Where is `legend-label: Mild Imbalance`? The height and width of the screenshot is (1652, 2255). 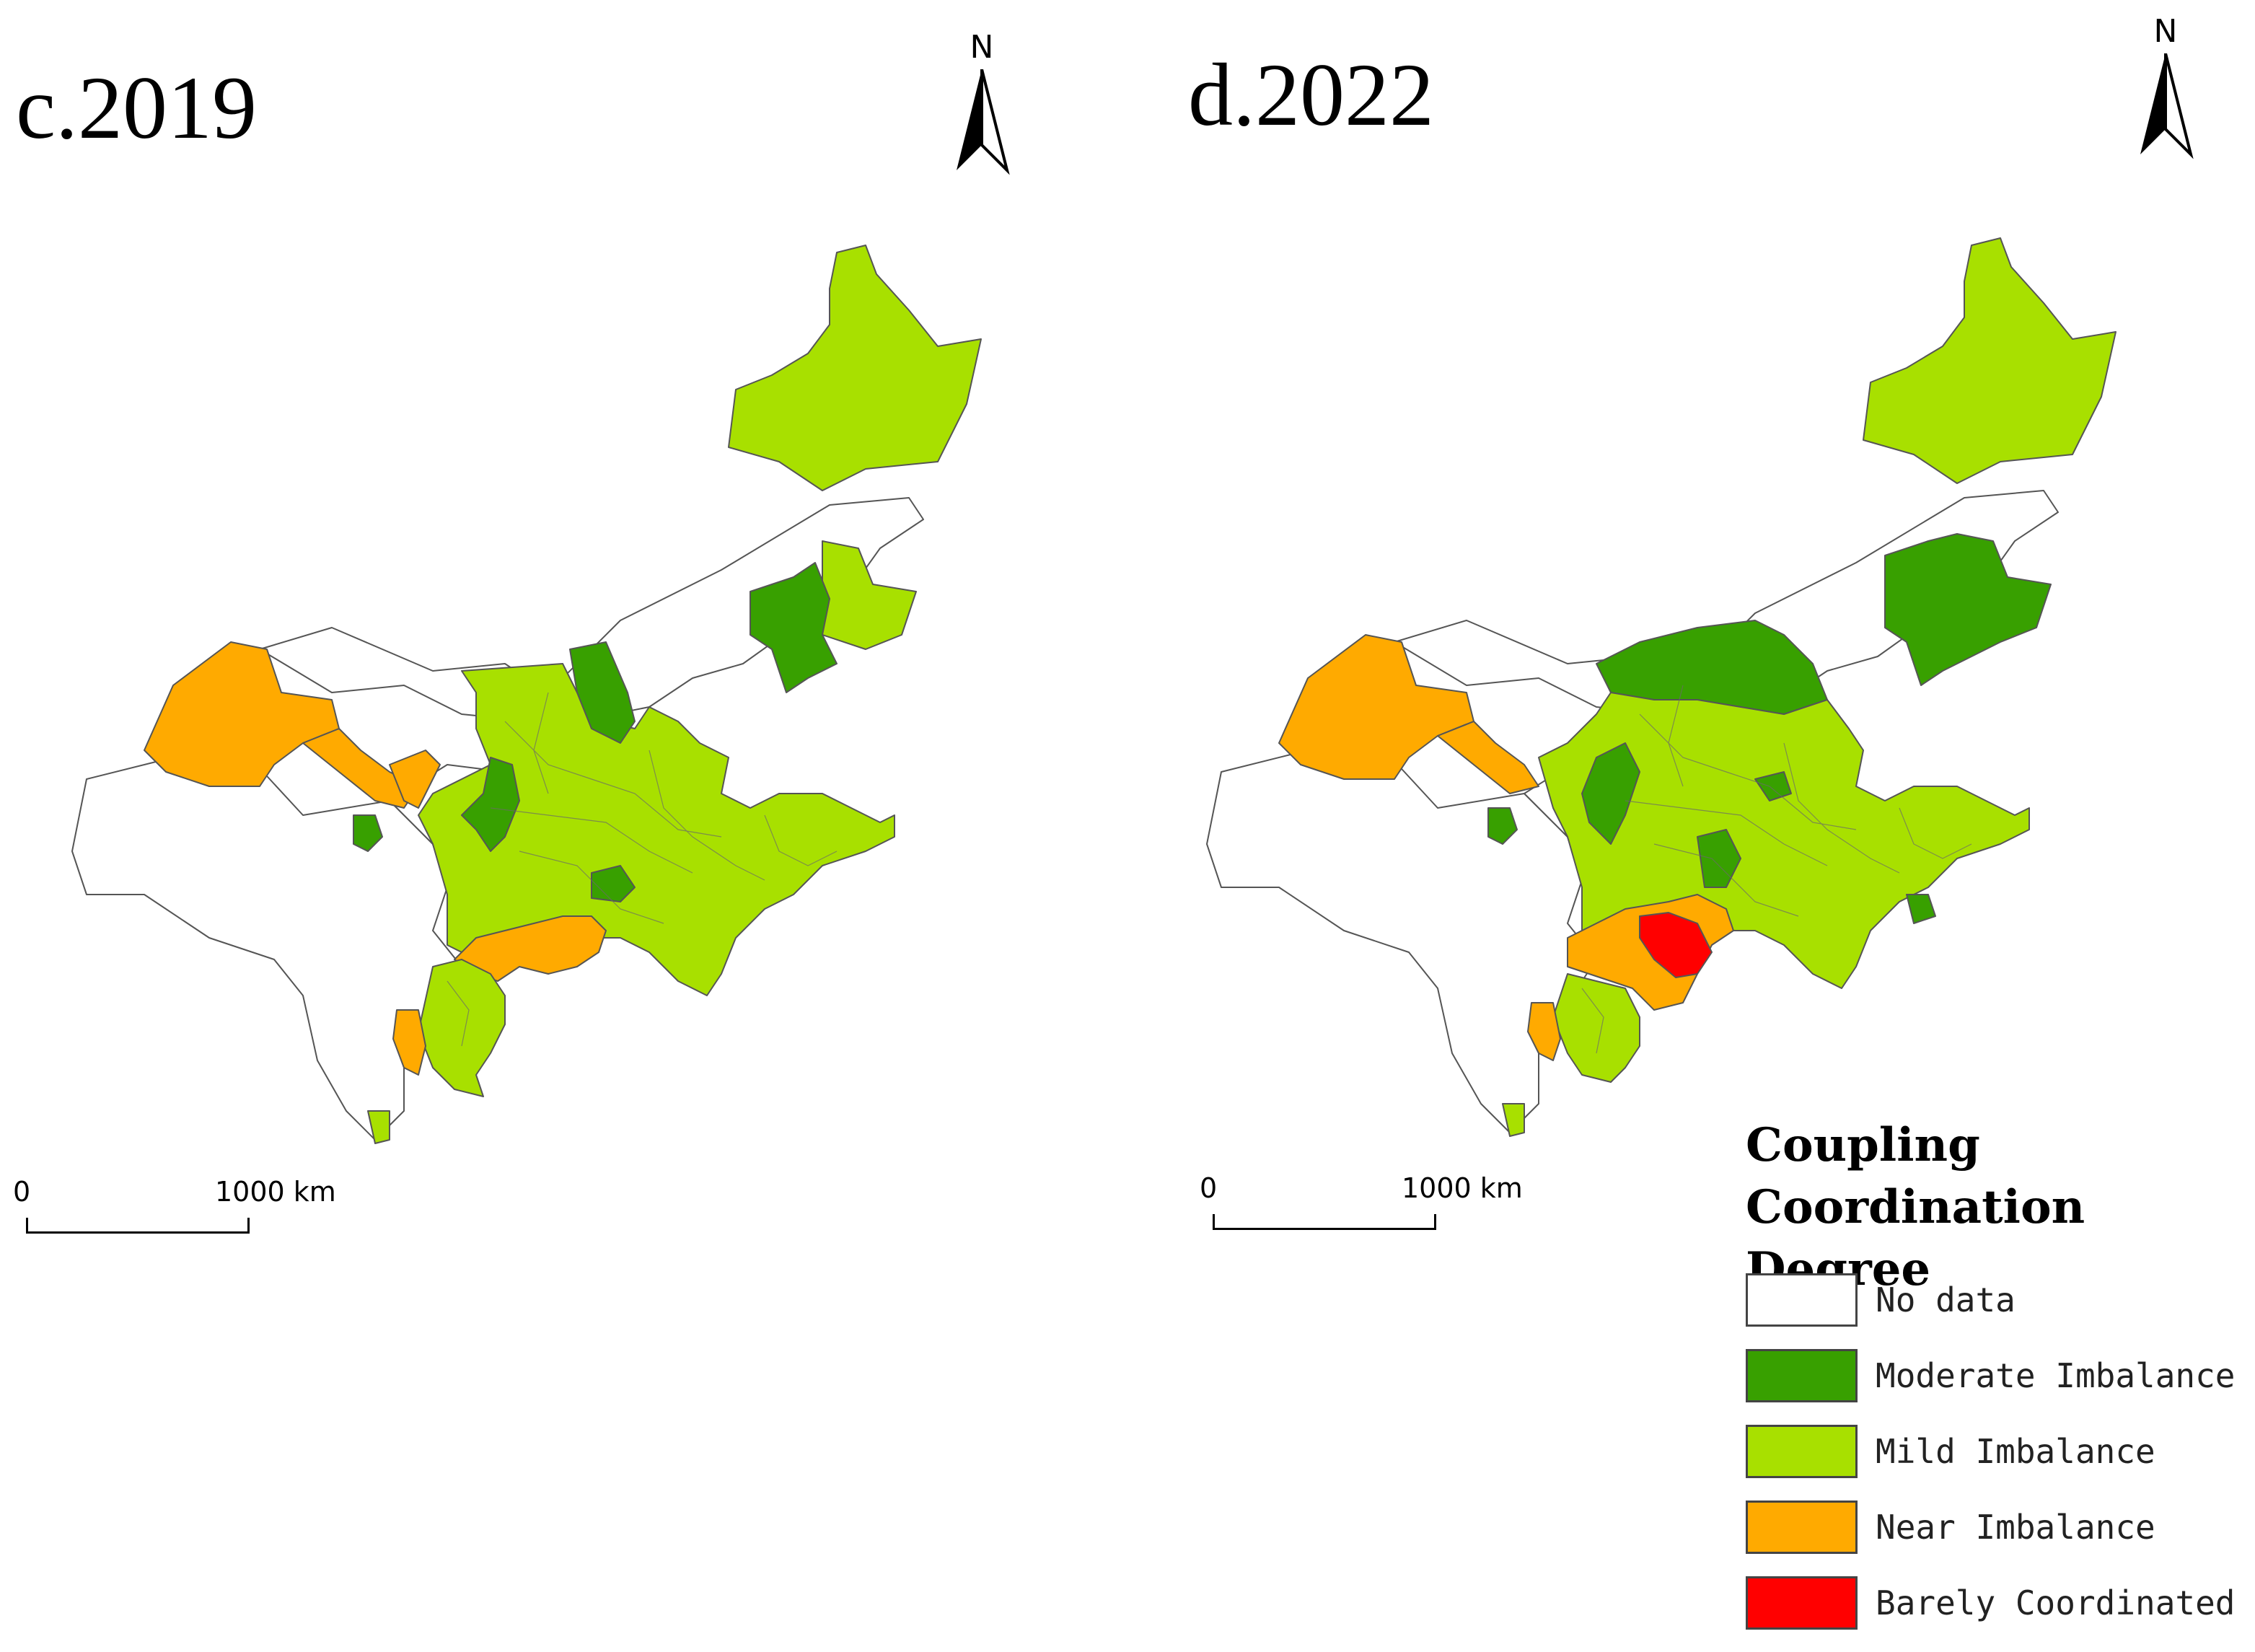 legend-label: Mild Imbalance is located at coordinates (2015, 1451).